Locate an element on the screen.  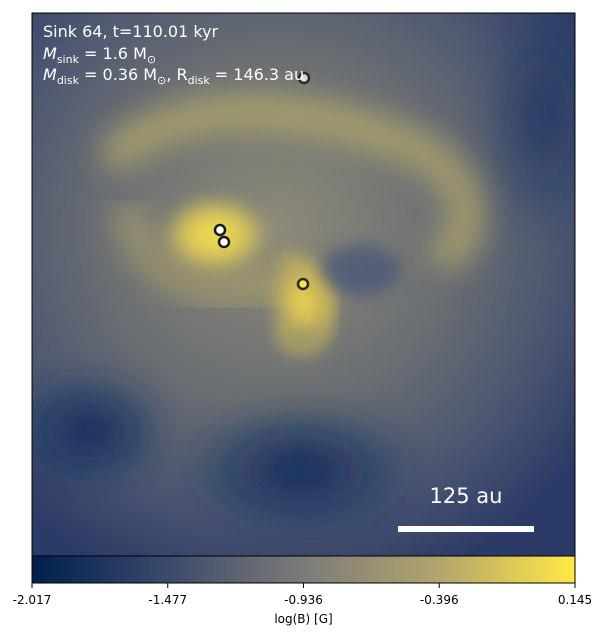
scale-bar is located at coordinates (466, 529).